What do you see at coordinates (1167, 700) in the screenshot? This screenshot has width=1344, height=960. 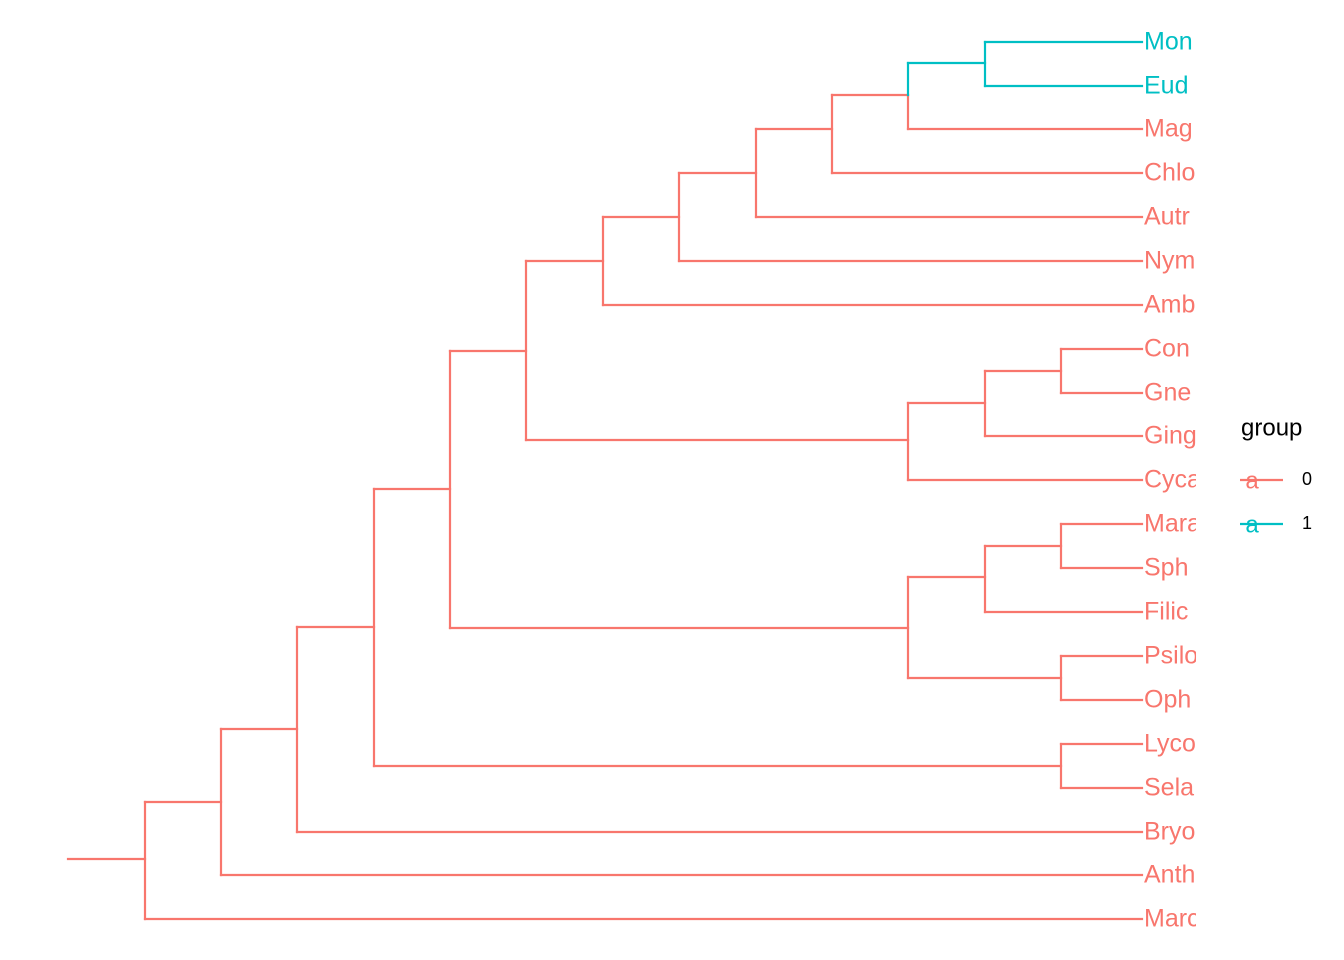 I see `tip-label: Oph` at bounding box center [1167, 700].